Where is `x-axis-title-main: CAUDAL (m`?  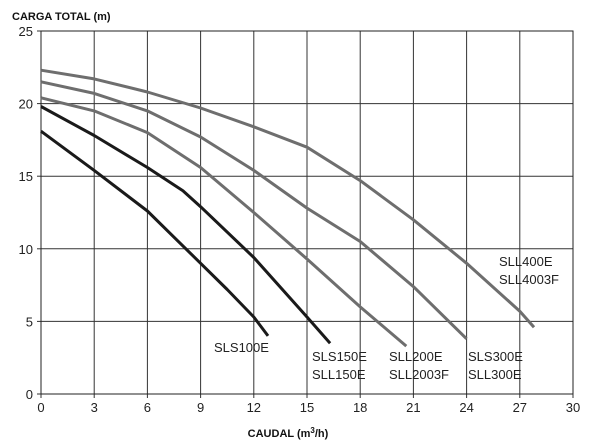 x-axis-title-main: CAUDAL (m is located at coordinates (279, 434).